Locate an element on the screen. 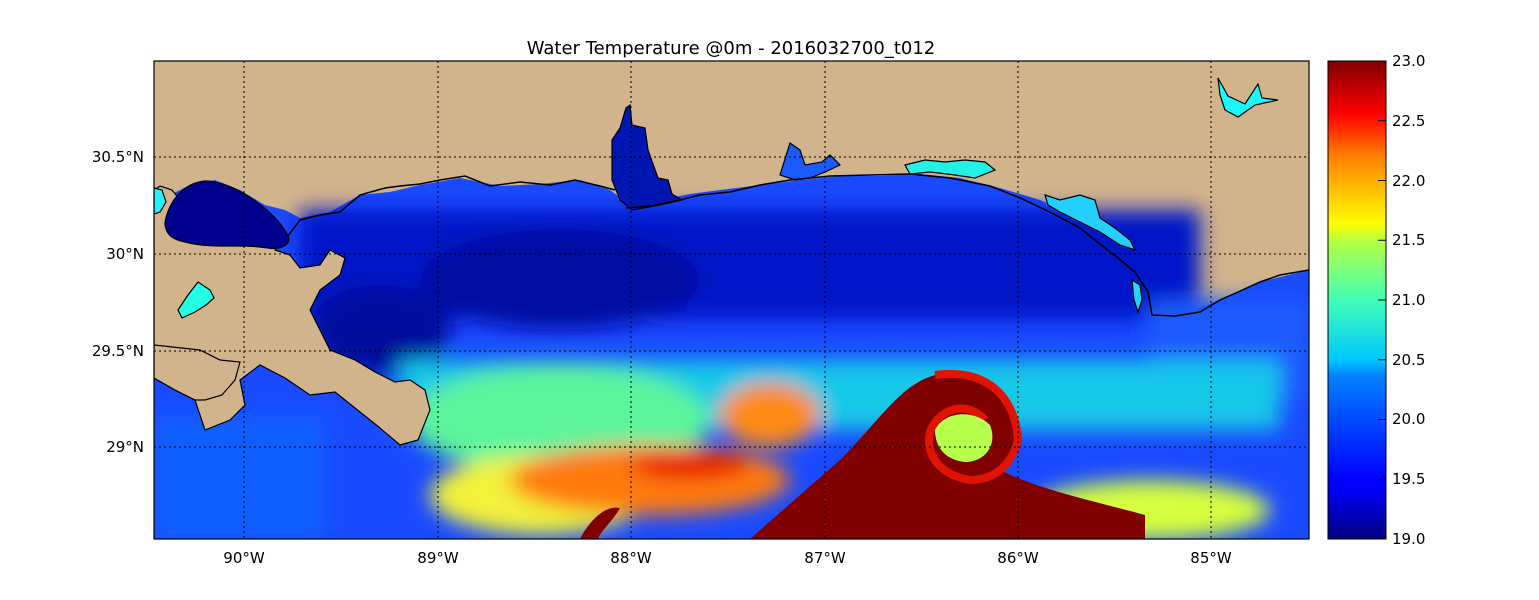 This screenshot has height=600, width=1539. y-tick-label: 30°N is located at coordinates (125, 254).